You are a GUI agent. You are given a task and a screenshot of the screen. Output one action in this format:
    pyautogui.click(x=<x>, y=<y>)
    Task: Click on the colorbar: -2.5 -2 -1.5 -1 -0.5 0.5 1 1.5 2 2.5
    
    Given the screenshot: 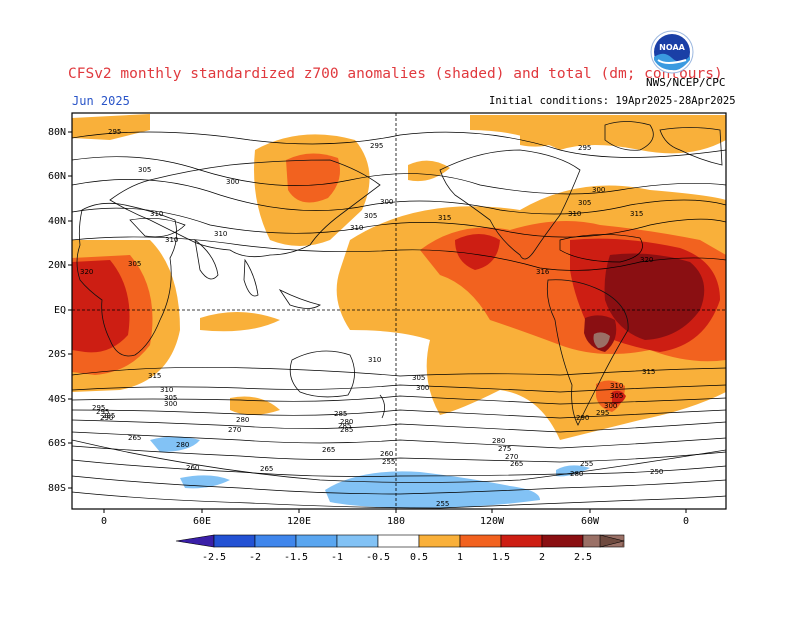 What is the action you would take?
    pyautogui.click(x=400, y=548)
    